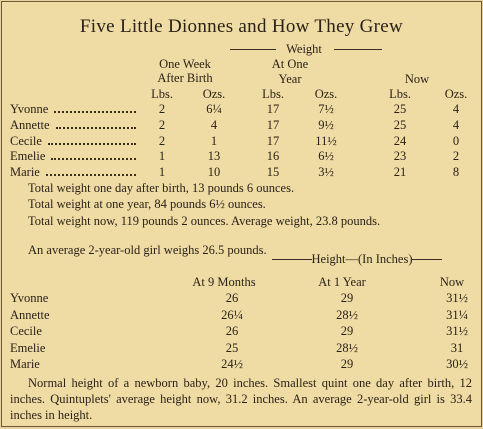  Describe the element at coordinates (304, 49) in the screenshot. I see `group-label: Weight` at that location.